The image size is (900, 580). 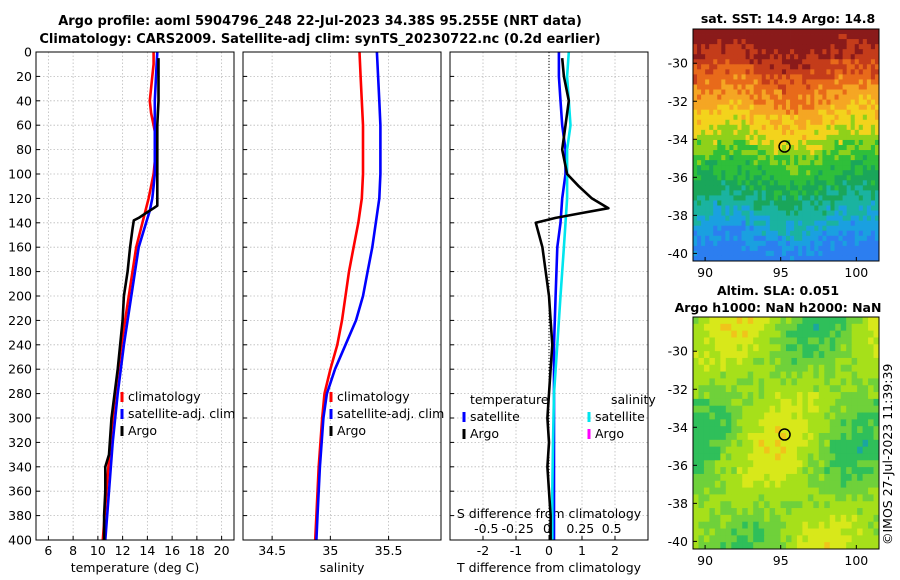 What do you see at coordinates (20, 491) in the screenshot?
I see `y-tick-label: 360` at bounding box center [20, 491].